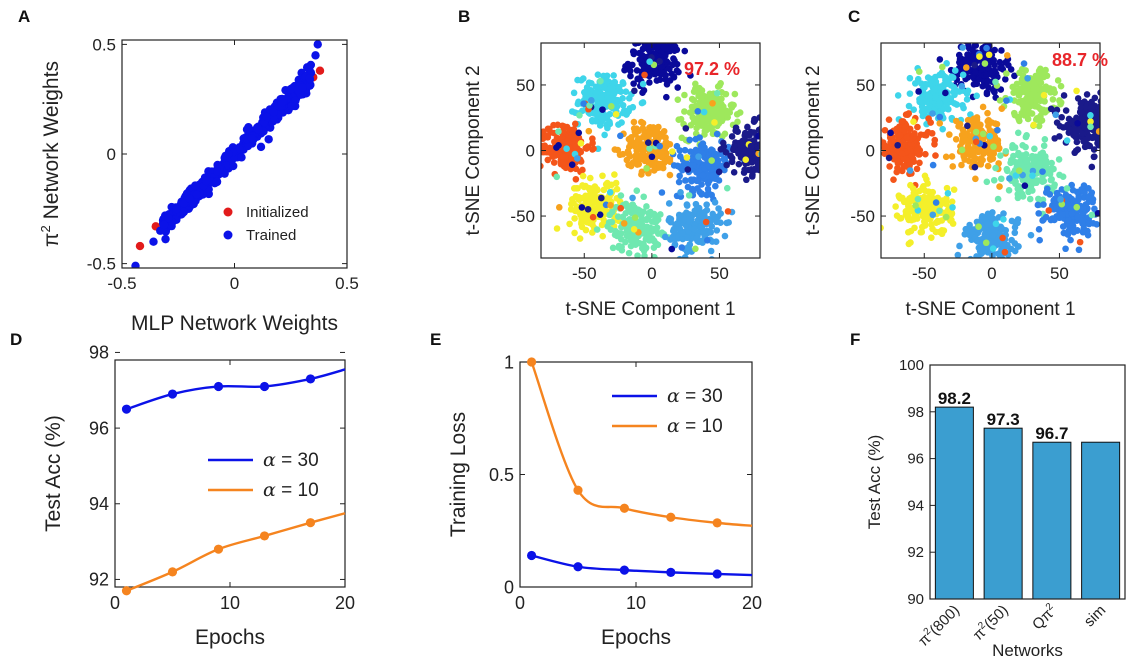 This screenshot has width=1142, height=661. Describe the element at coordinates (915, 412) in the screenshot. I see `y-tick-label: 98` at that location.